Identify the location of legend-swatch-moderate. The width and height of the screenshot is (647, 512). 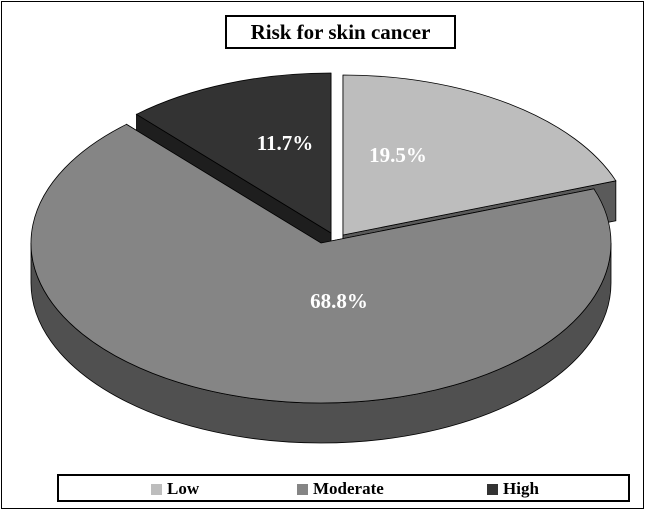
(302, 489).